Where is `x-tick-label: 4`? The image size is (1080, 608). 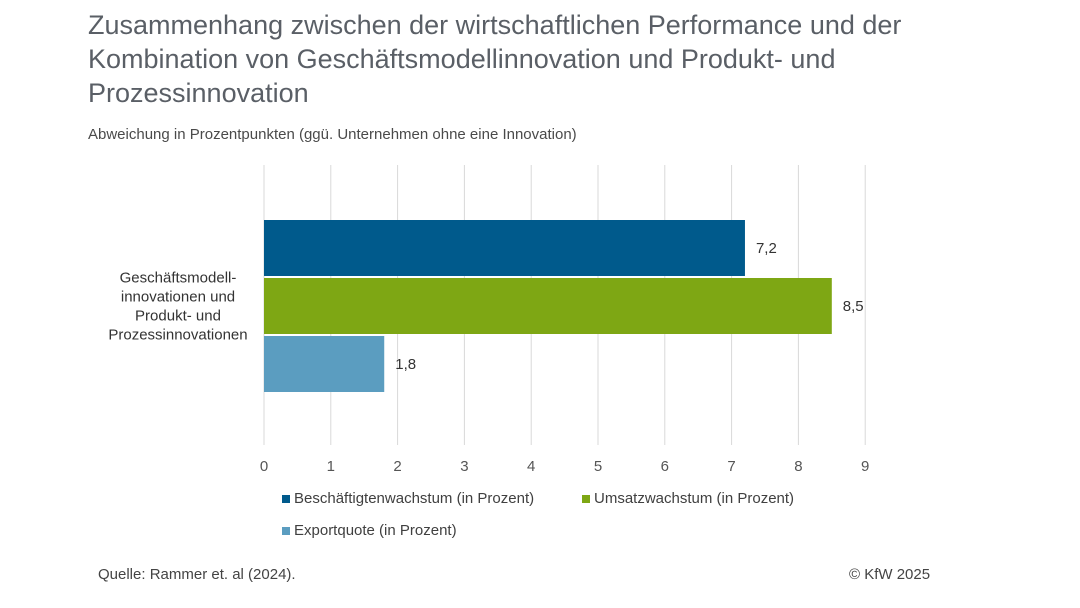 x-tick-label: 4 is located at coordinates (531, 466).